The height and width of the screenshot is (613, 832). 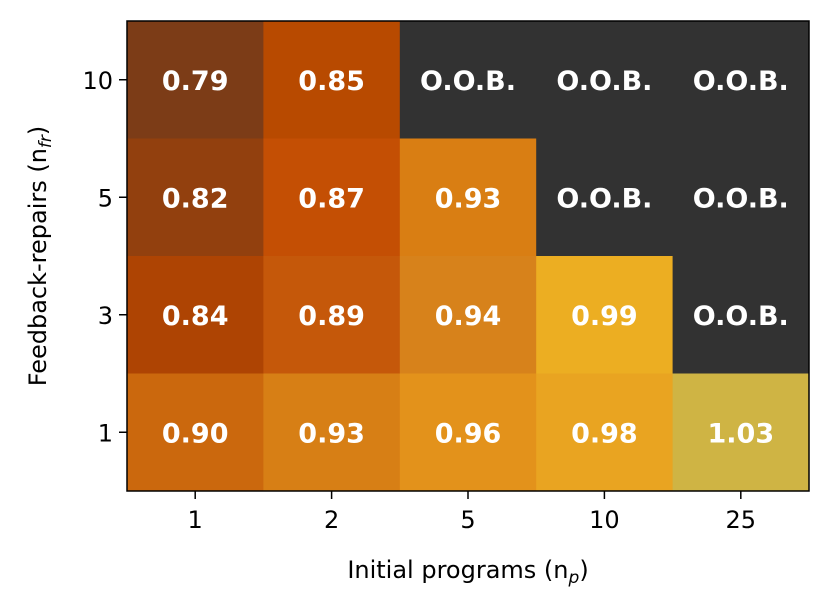 I want to click on cell-value-label: 0.84, so click(x=195, y=316).